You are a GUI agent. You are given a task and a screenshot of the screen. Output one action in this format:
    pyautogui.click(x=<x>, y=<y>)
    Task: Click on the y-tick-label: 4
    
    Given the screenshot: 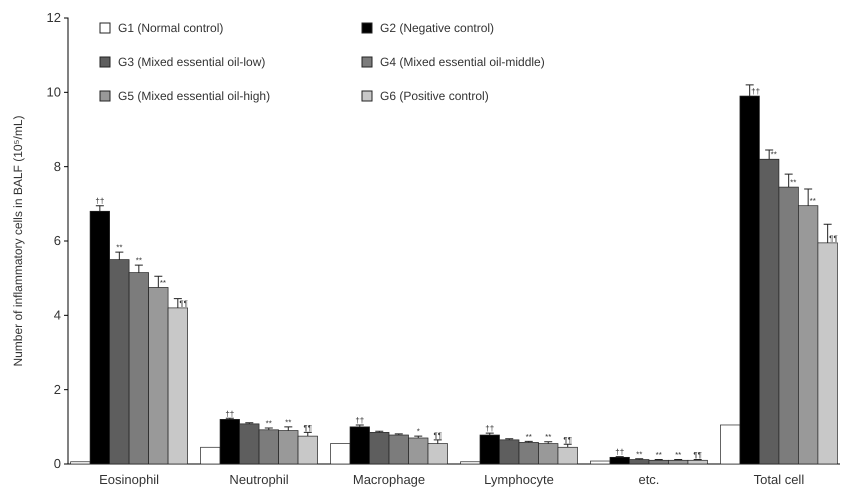 What is the action you would take?
    pyautogui.click(x=57, y=314)
    